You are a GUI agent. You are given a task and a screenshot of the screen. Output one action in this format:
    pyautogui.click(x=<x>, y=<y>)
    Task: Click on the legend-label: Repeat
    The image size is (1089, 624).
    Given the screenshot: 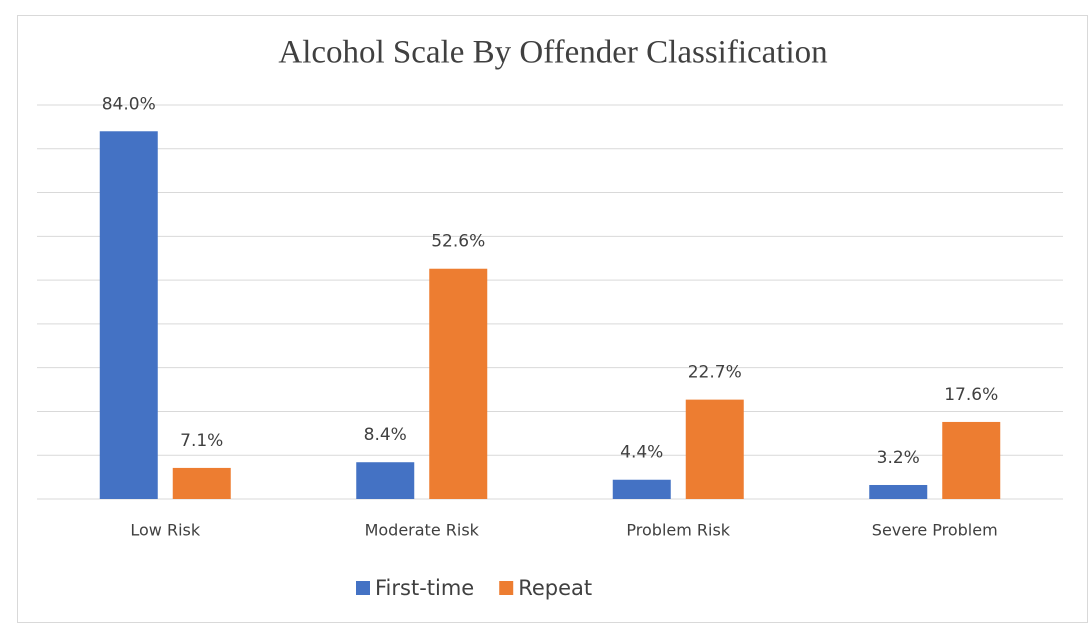 What is the action you would take?
    pyautogui.click(x=555, y=588)
    